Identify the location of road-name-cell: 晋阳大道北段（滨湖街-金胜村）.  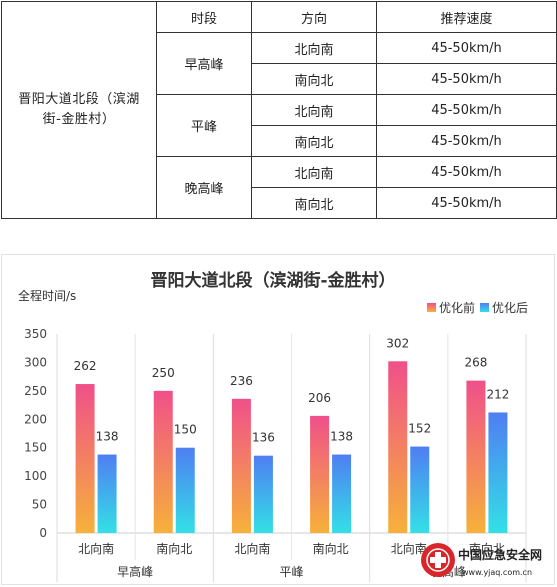
(79, 110).